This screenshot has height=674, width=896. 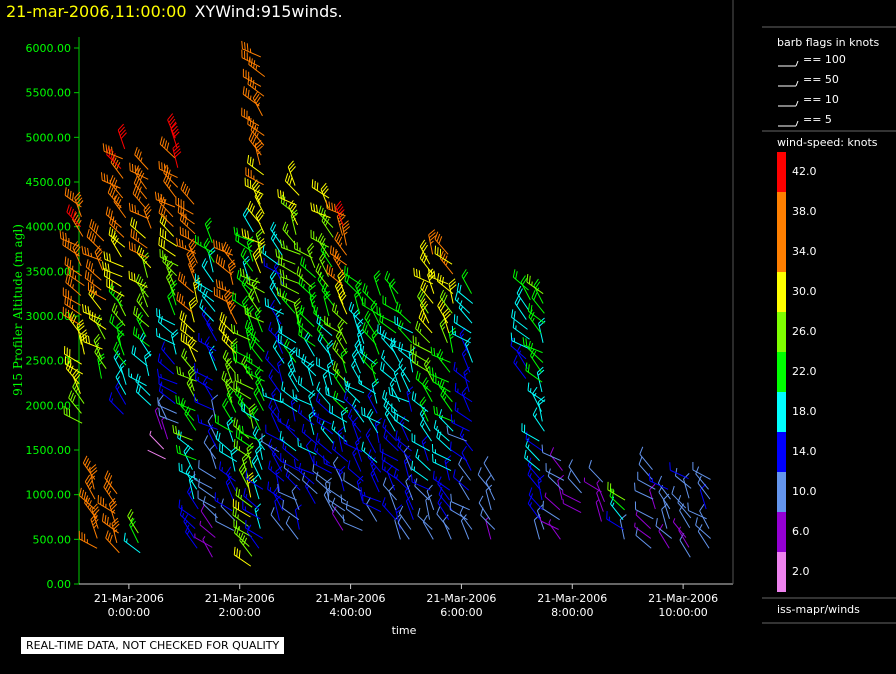 I want to click on x-axis-label: time, so click(x=404, y=630).